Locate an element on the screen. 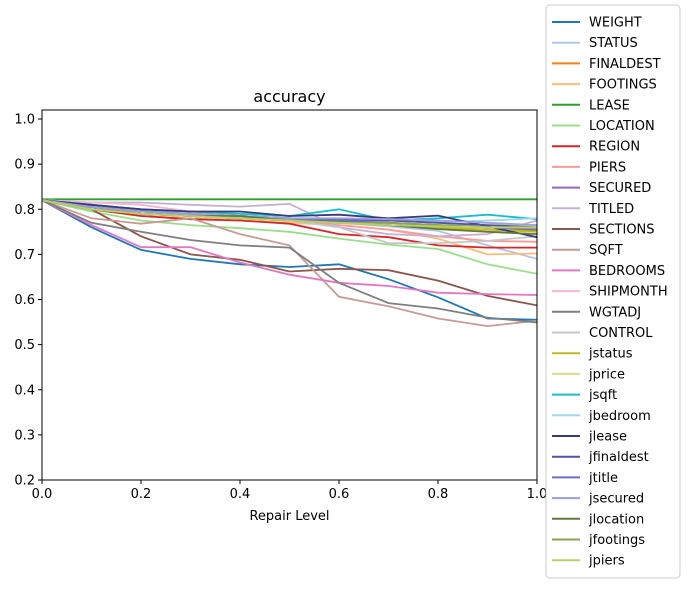  legend-label: jbedroom is located at coordinates (619, 416).